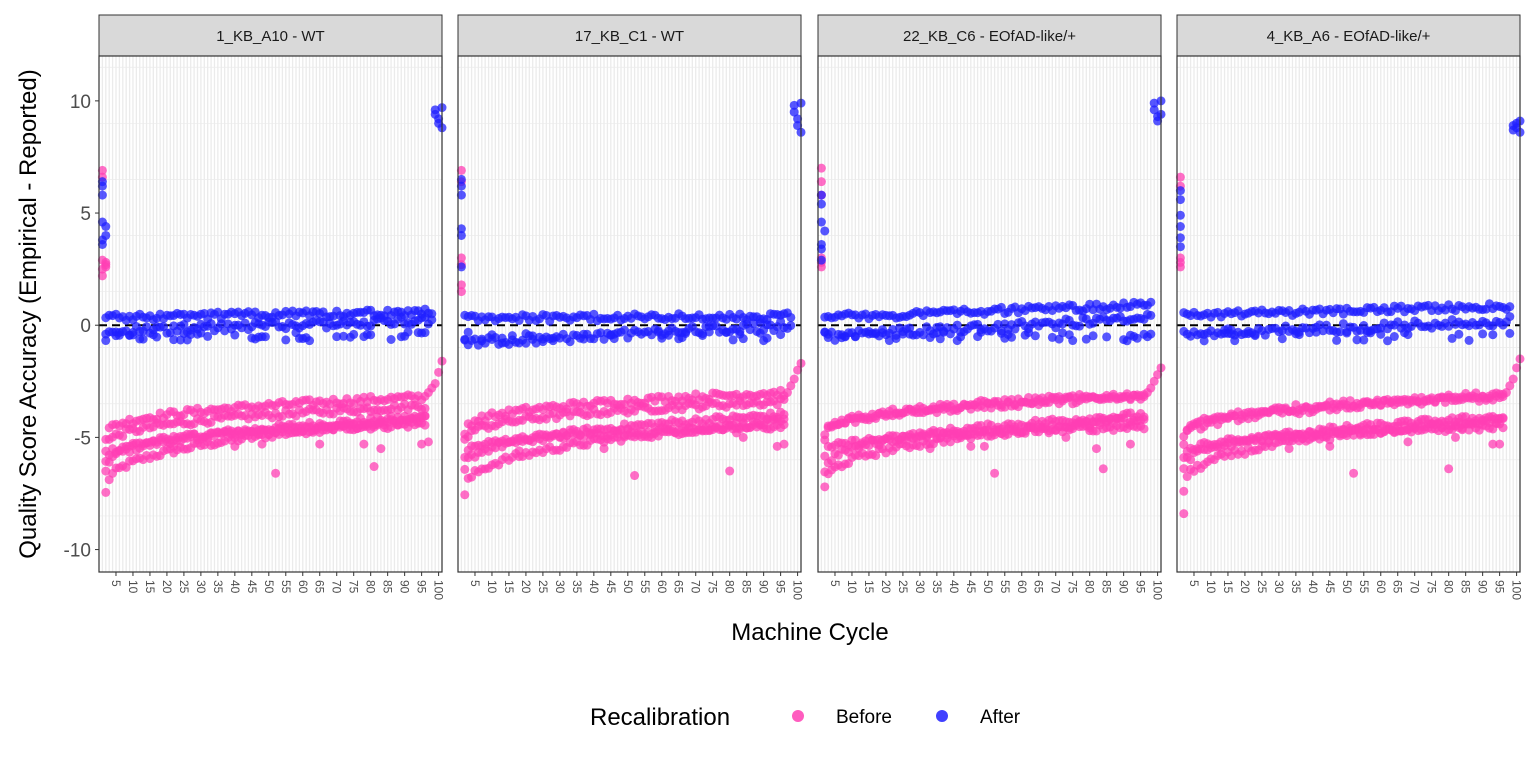  What do you see at coordinates (320, 587) in the screenshot?
I see `x-tick-label: 65` at bounding box center [320, 587].